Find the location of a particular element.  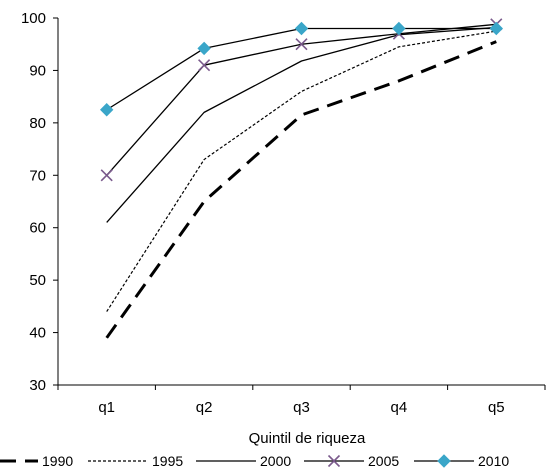

legend-label: 2010 is located at coordinates (493, 460).